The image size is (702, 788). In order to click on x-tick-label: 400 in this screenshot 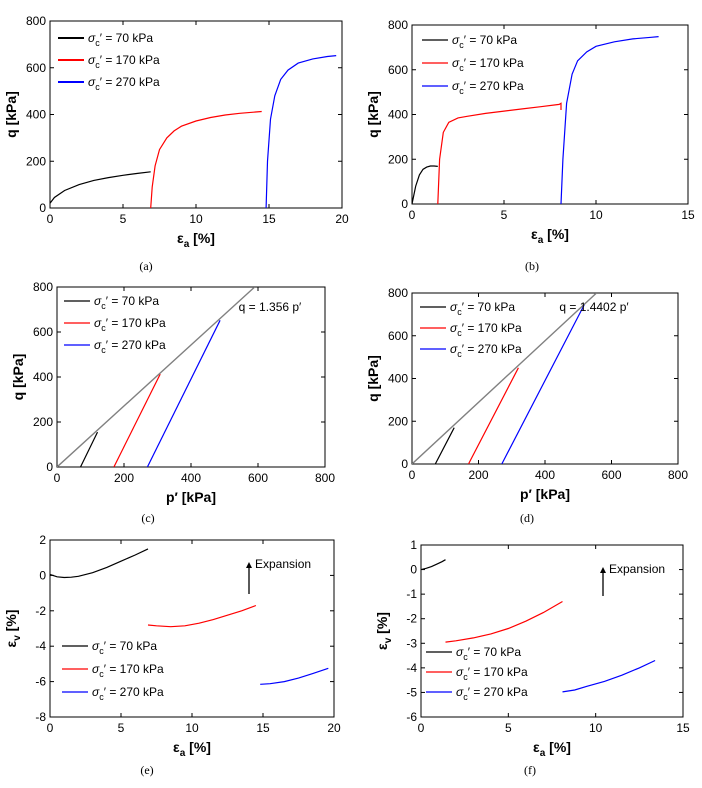, I will do `click(545, 475)`.